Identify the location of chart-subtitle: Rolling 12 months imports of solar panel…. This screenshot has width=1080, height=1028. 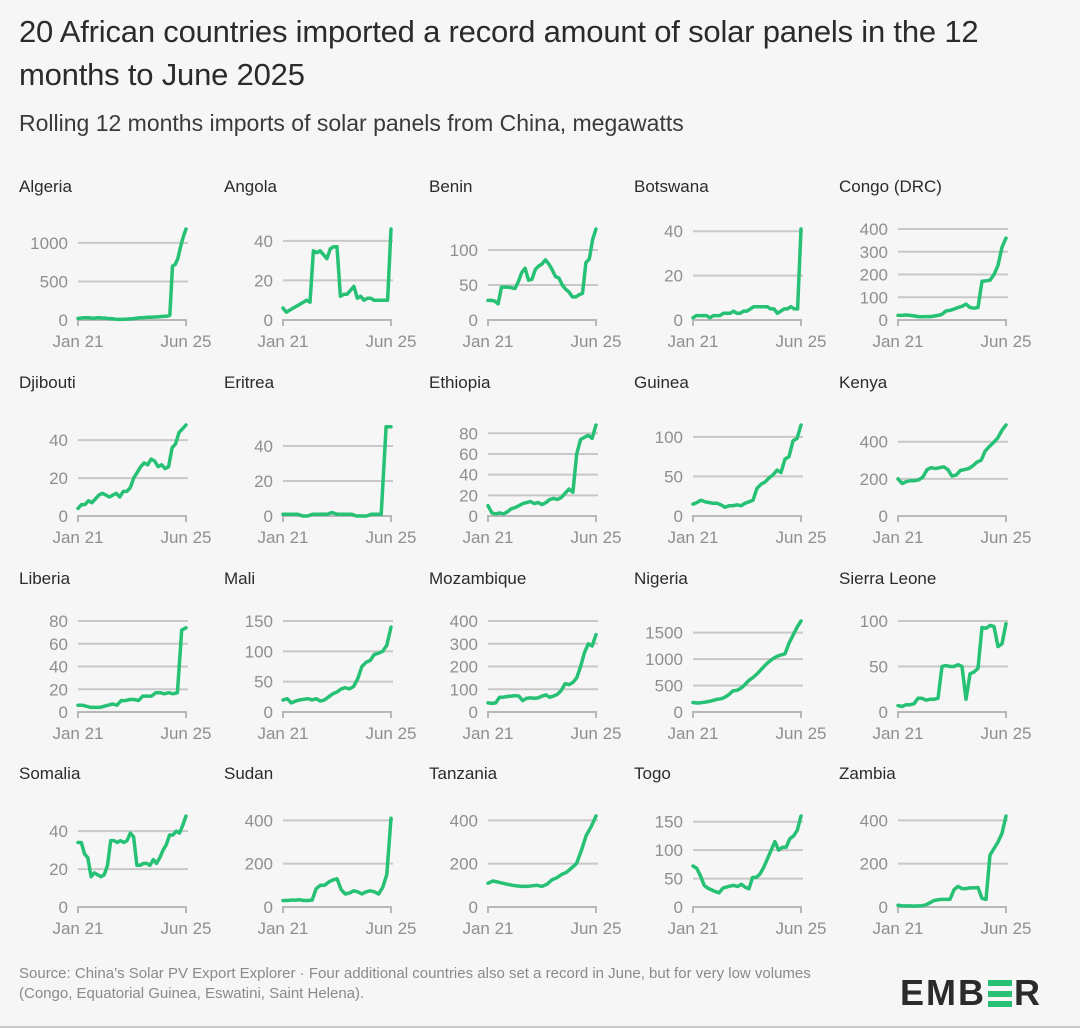
(351, 123).